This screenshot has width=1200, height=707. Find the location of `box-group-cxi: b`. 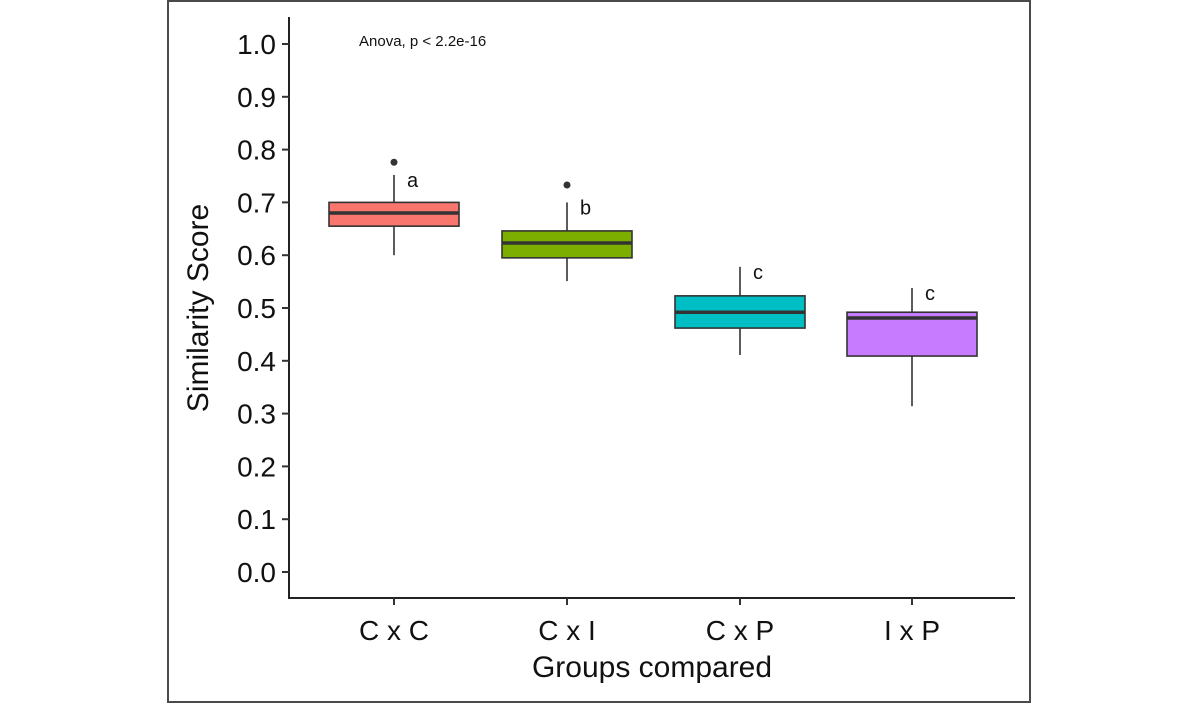

box-group-cxi: b is located at coordinates (567, 231).